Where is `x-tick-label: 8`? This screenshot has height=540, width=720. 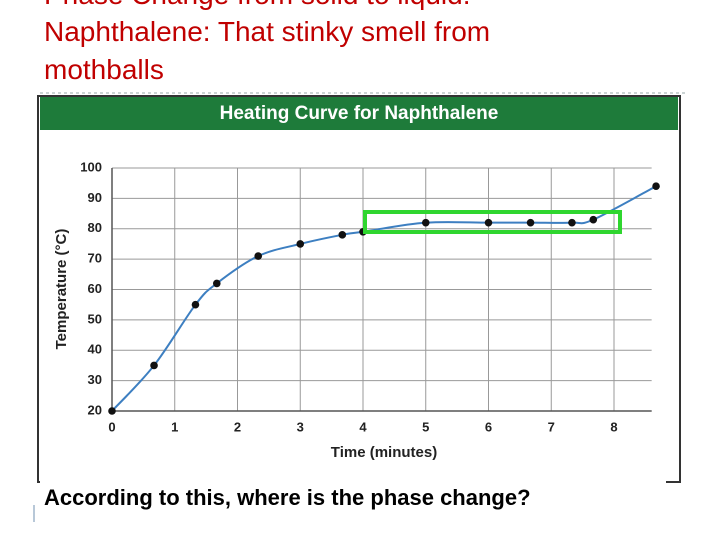 x-tick-label: 8 is located at coordinates (613, 426).